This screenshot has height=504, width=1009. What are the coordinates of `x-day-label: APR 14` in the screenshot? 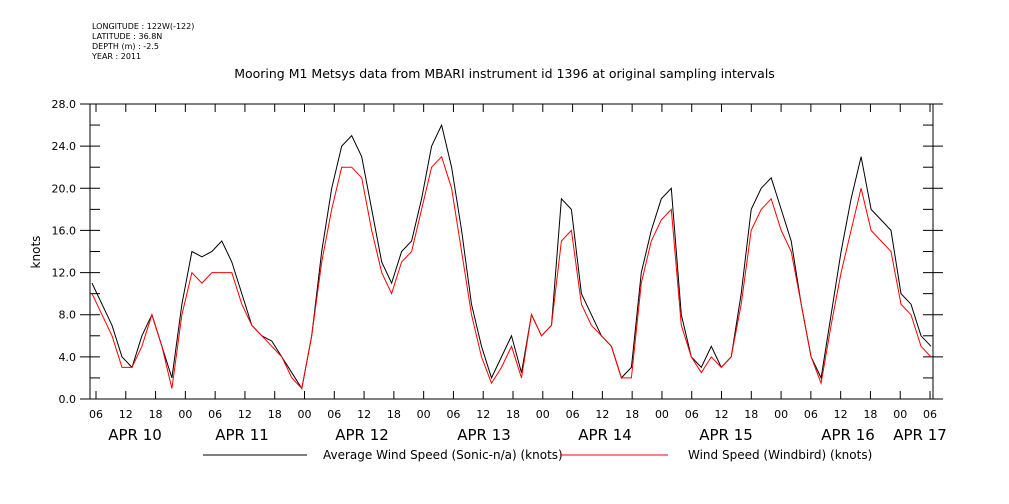 It's located at (605, 435).